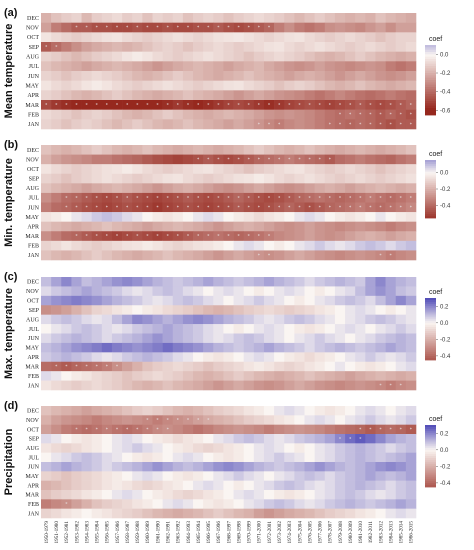 The width and height of the screenshot is (474, 550). Describe the element at coordinates (33, 116) in the screenshot. I see `y-tick-label: FEB` at that location.